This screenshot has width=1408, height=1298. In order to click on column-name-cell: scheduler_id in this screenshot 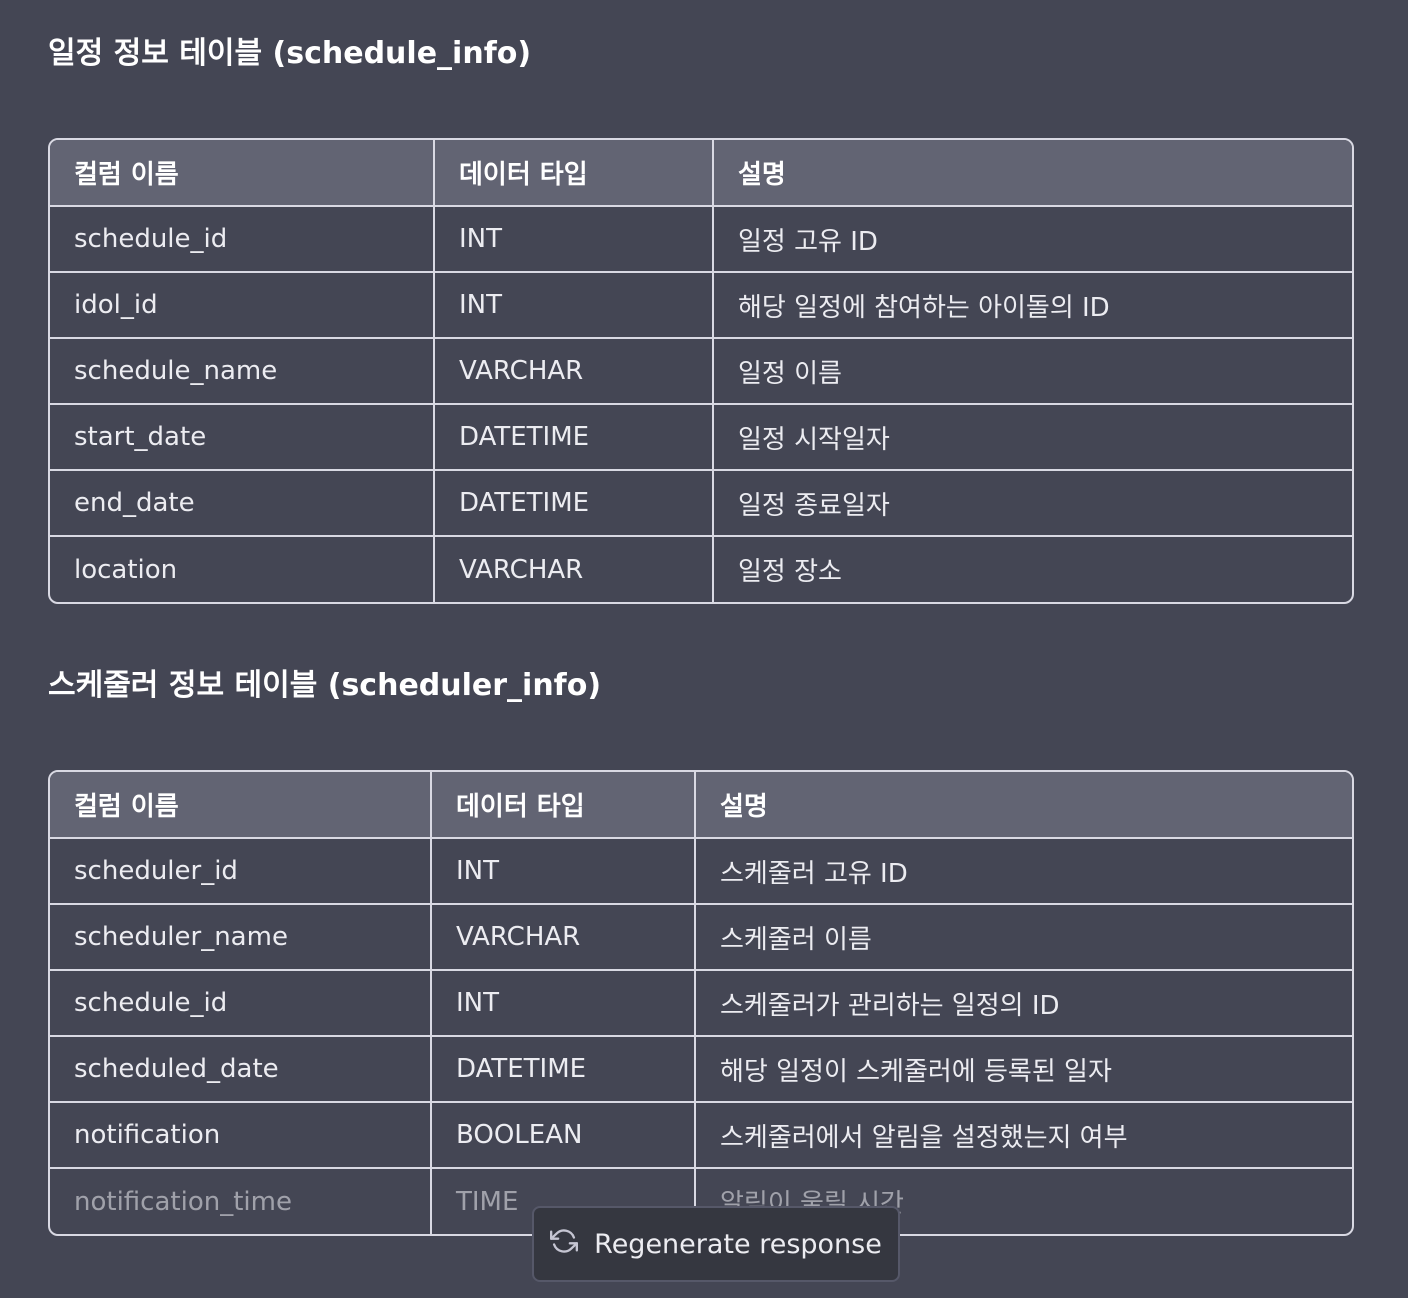, I will do `click(241, 871)`.